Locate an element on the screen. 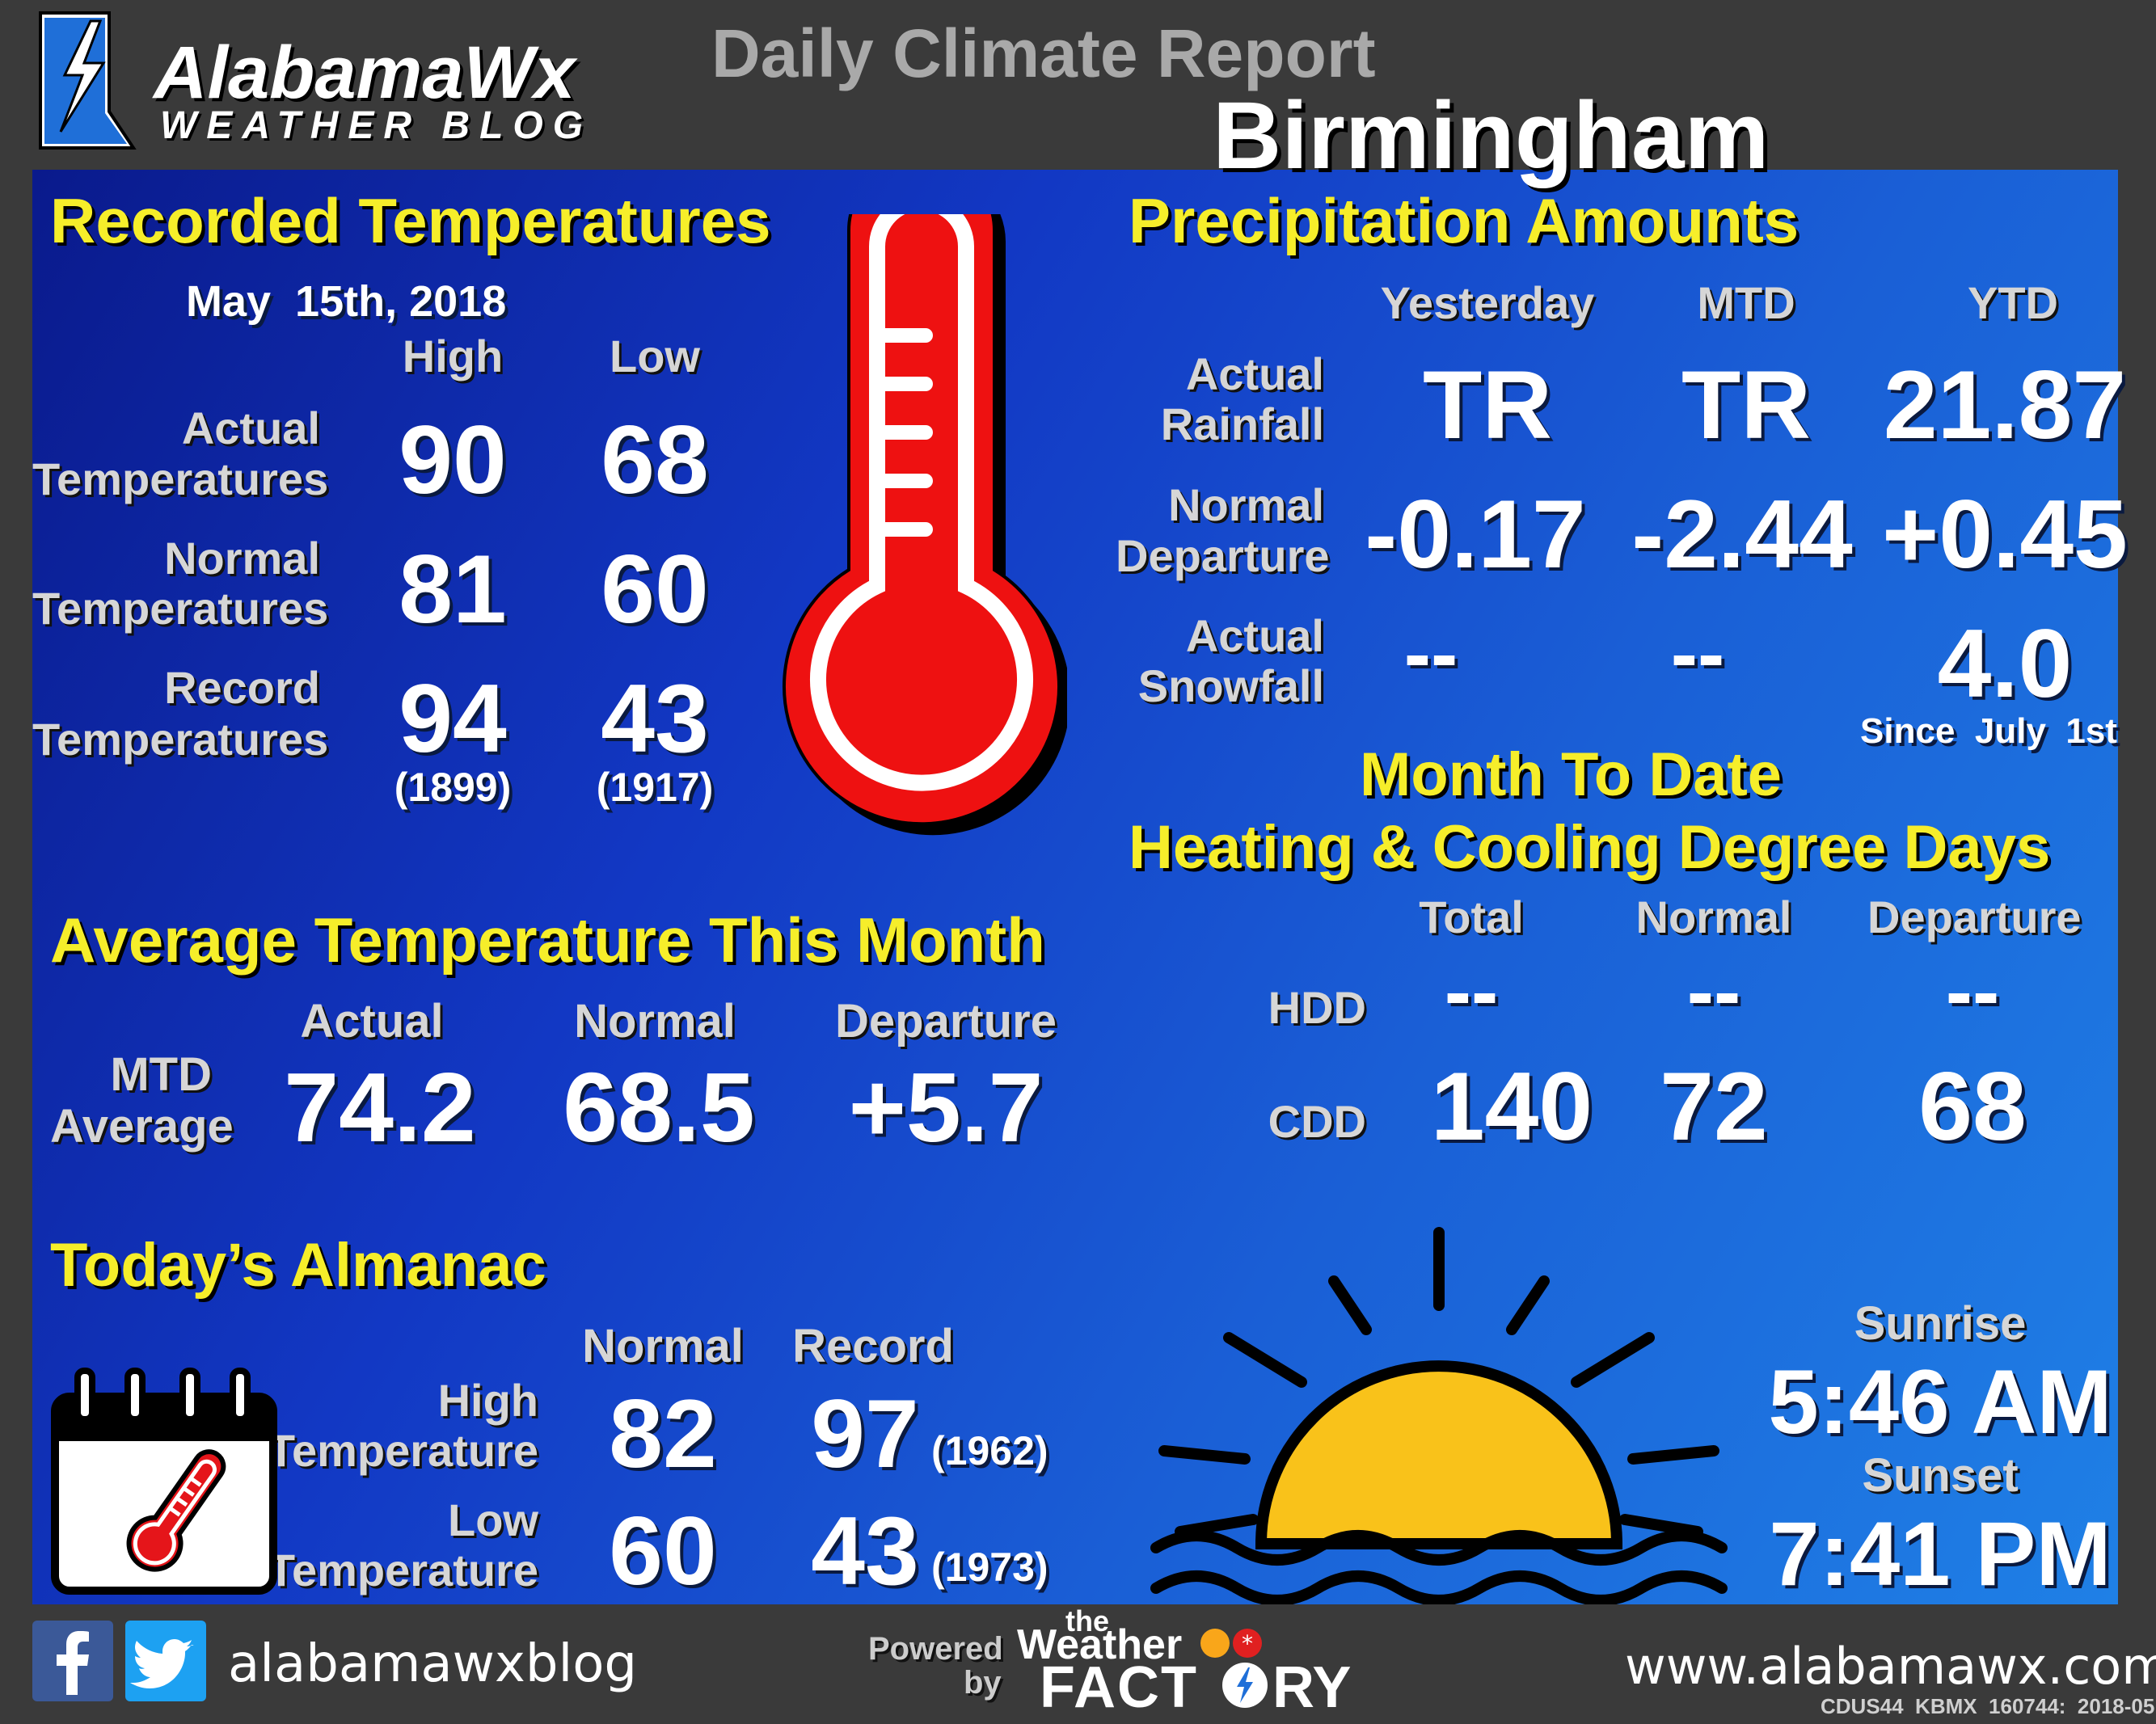 Image resolution: width=2156 pixels, height=1724 pixels. record-high-year: (1899) is located at coordinates (453, 787).